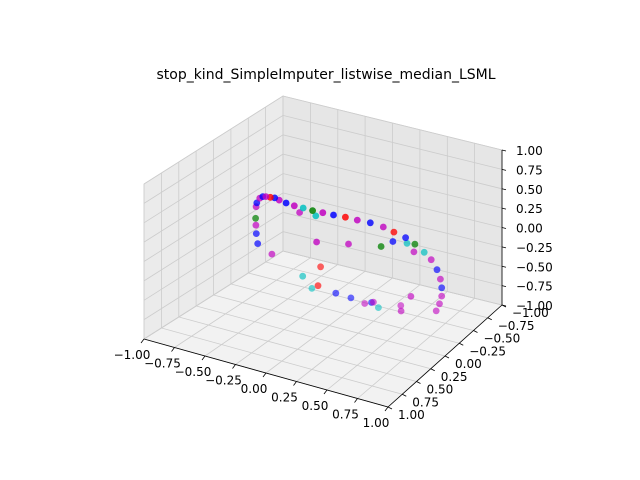 This screenshot has height=480, width=640. What do you see at coordinates (315, 406) in the screenshot?
I see `x-tick-label: 0.50` at bounding box center [315, 406].